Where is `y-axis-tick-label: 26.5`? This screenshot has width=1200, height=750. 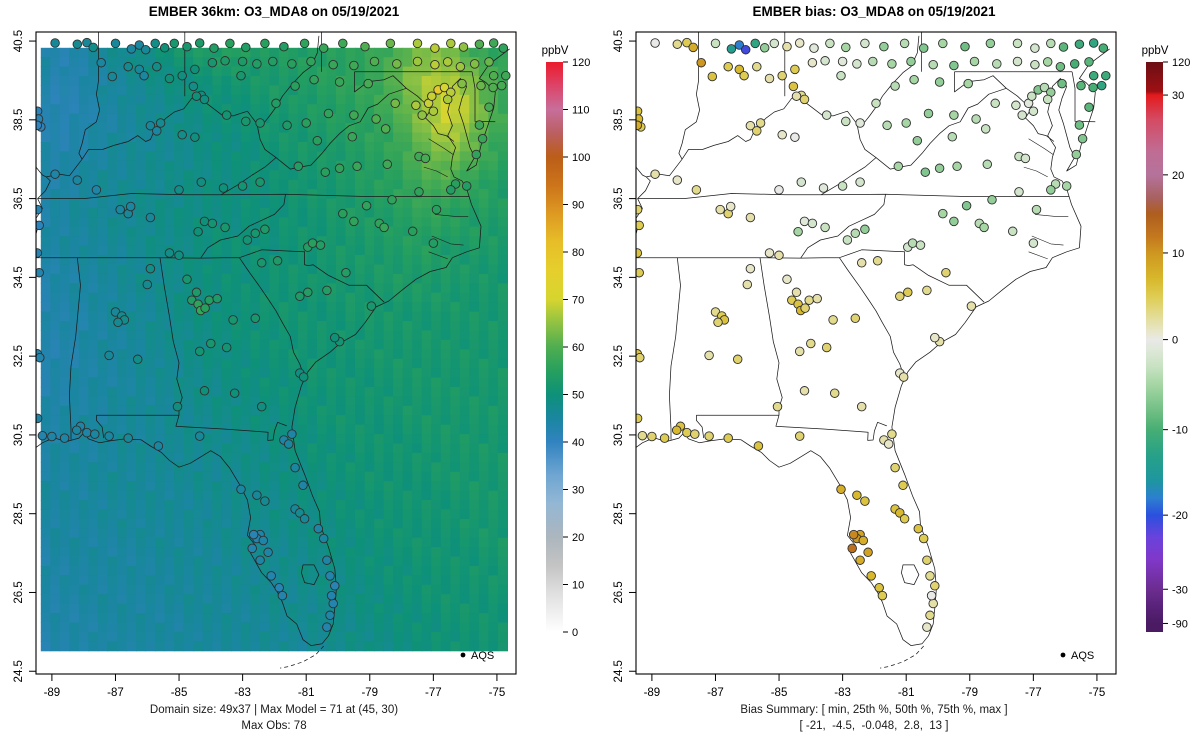 y-axis-tick-label: 26.5 is located at coordinates (19, 592).